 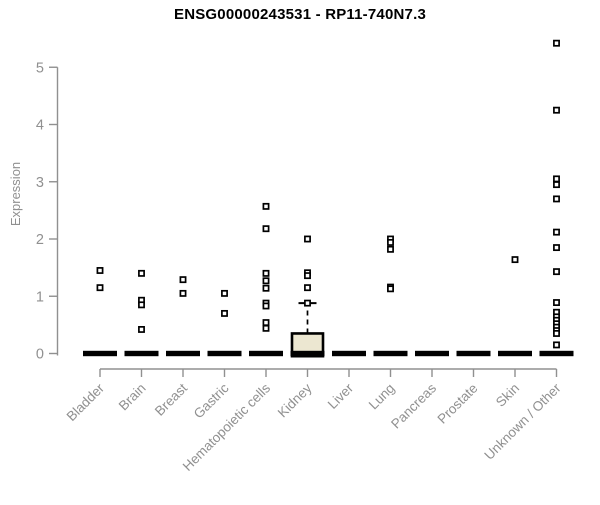 What do you see at coordinates (299, 14) in the screenshot?
I see `chart-title: ENSG00000243531 - RP11-740N7.3` at bounding box center [299, 14].